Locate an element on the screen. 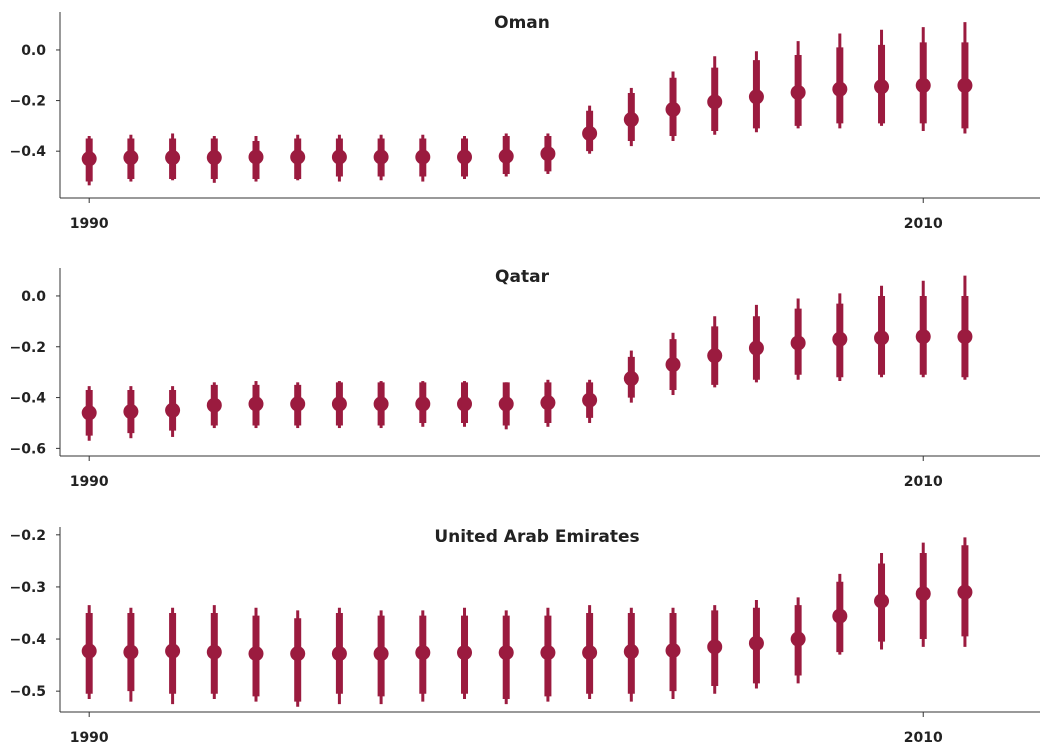 The width and height of the screenshot is (1045, 749). y-tick-label: −0.3 is located at coordinates (27, 588).